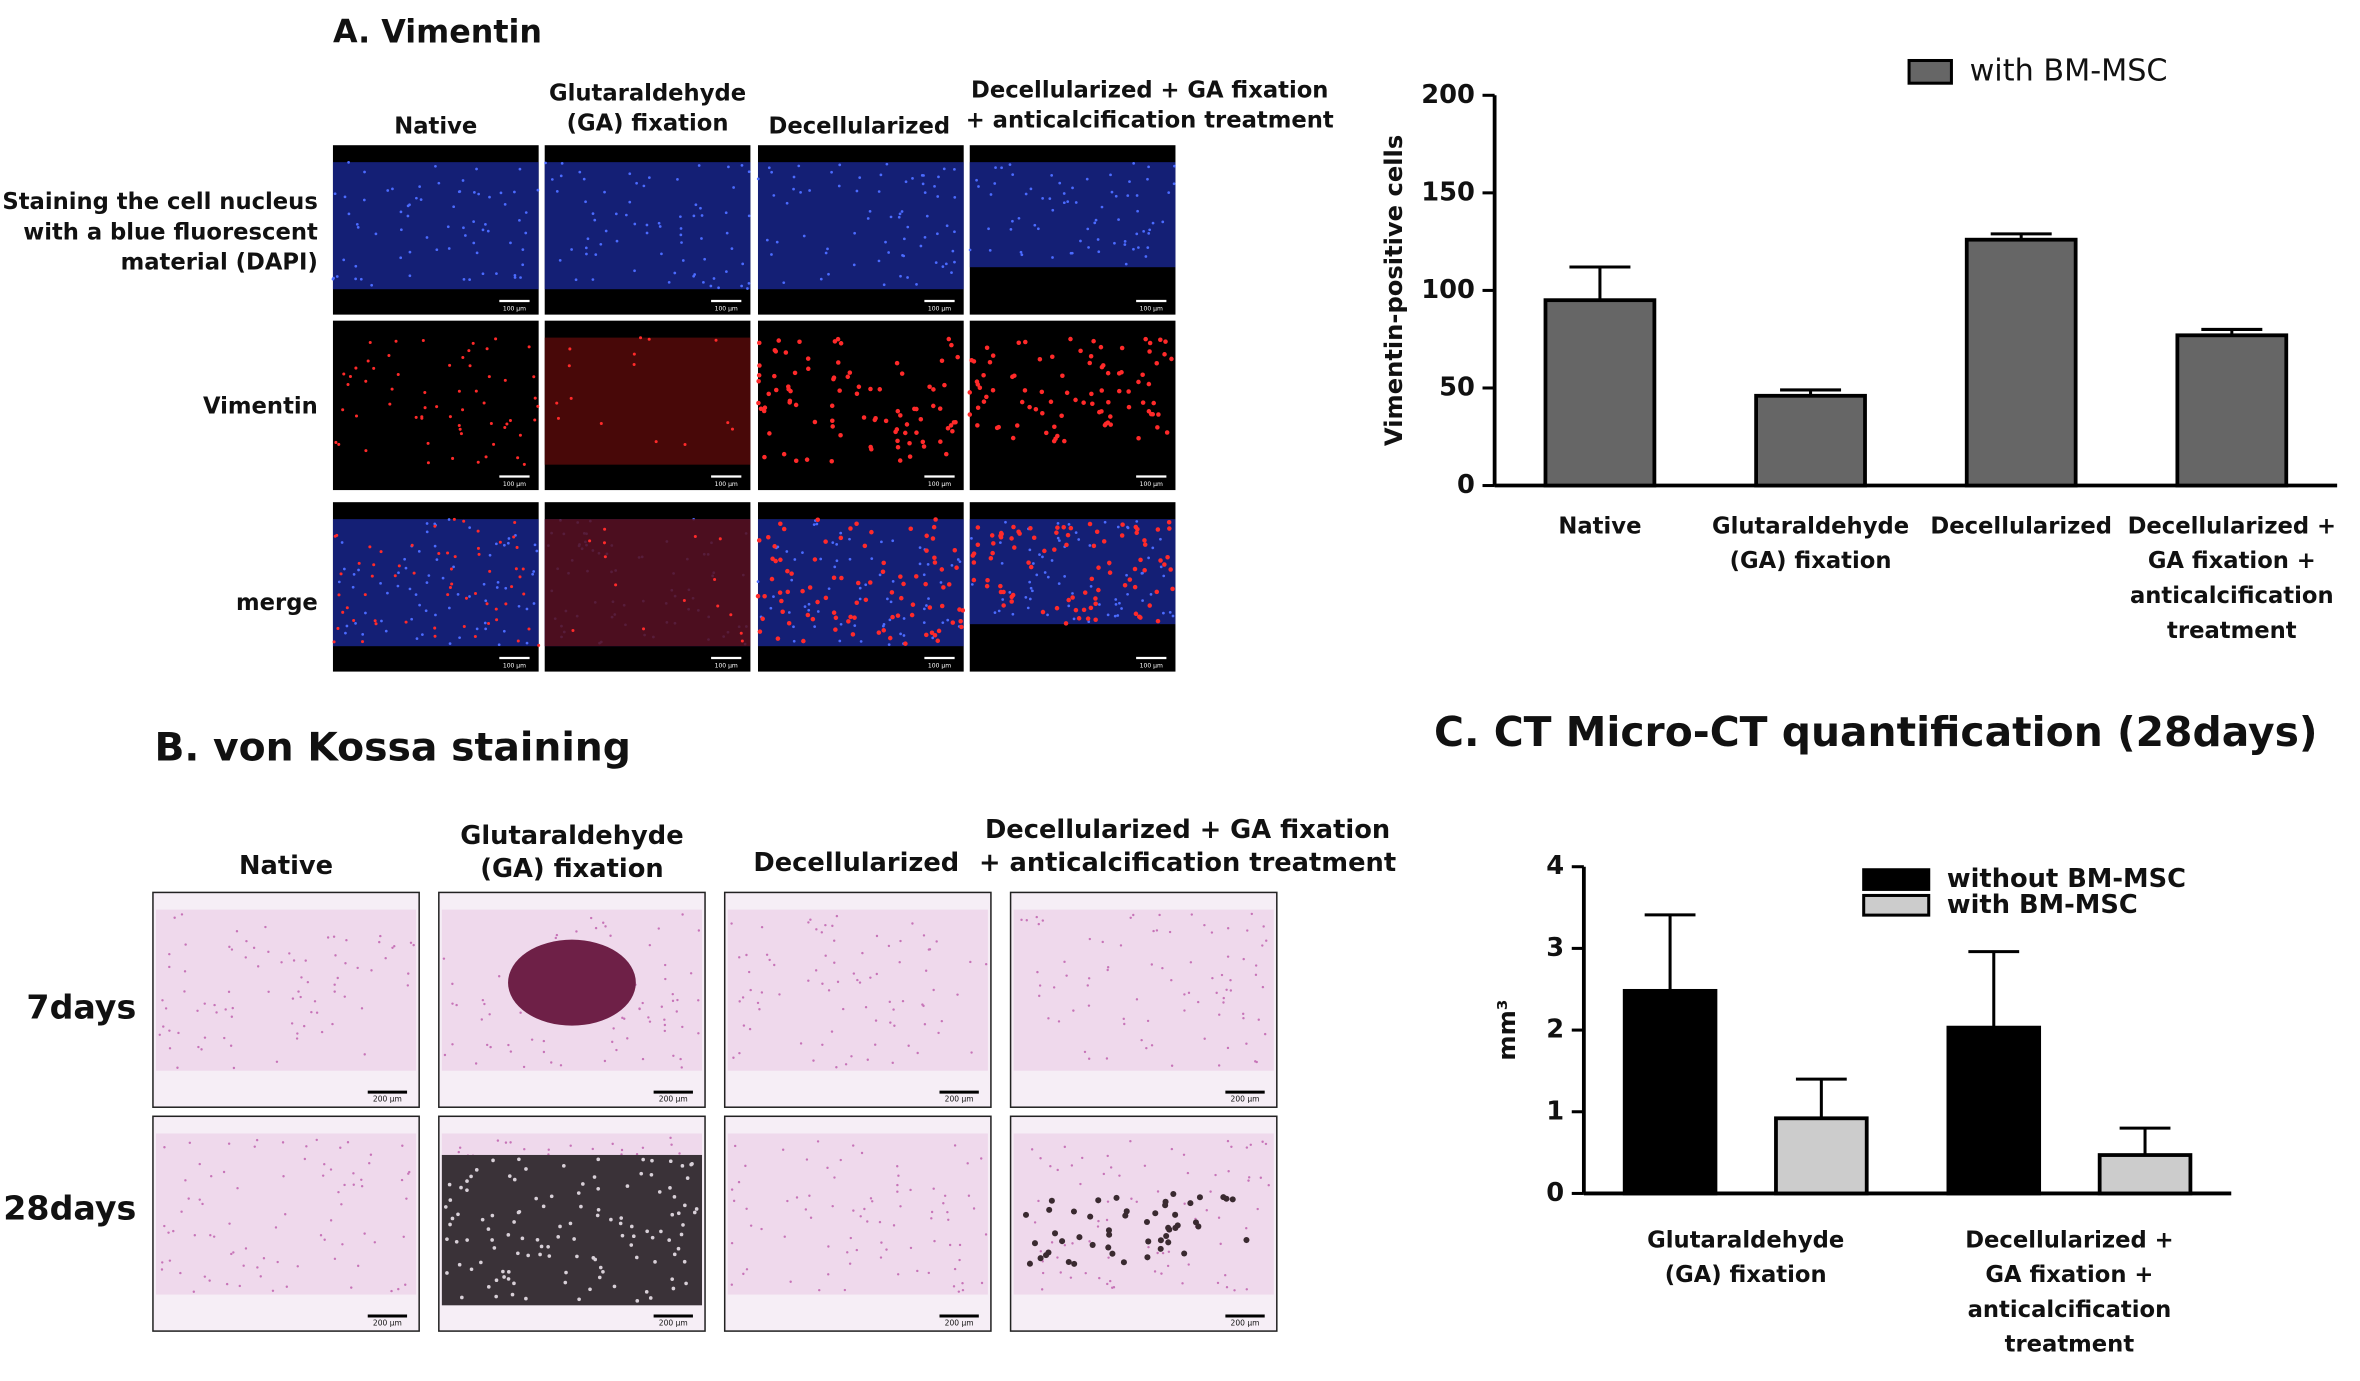  I want to click on scale-label: 200 µm, so click(1245, 1099).